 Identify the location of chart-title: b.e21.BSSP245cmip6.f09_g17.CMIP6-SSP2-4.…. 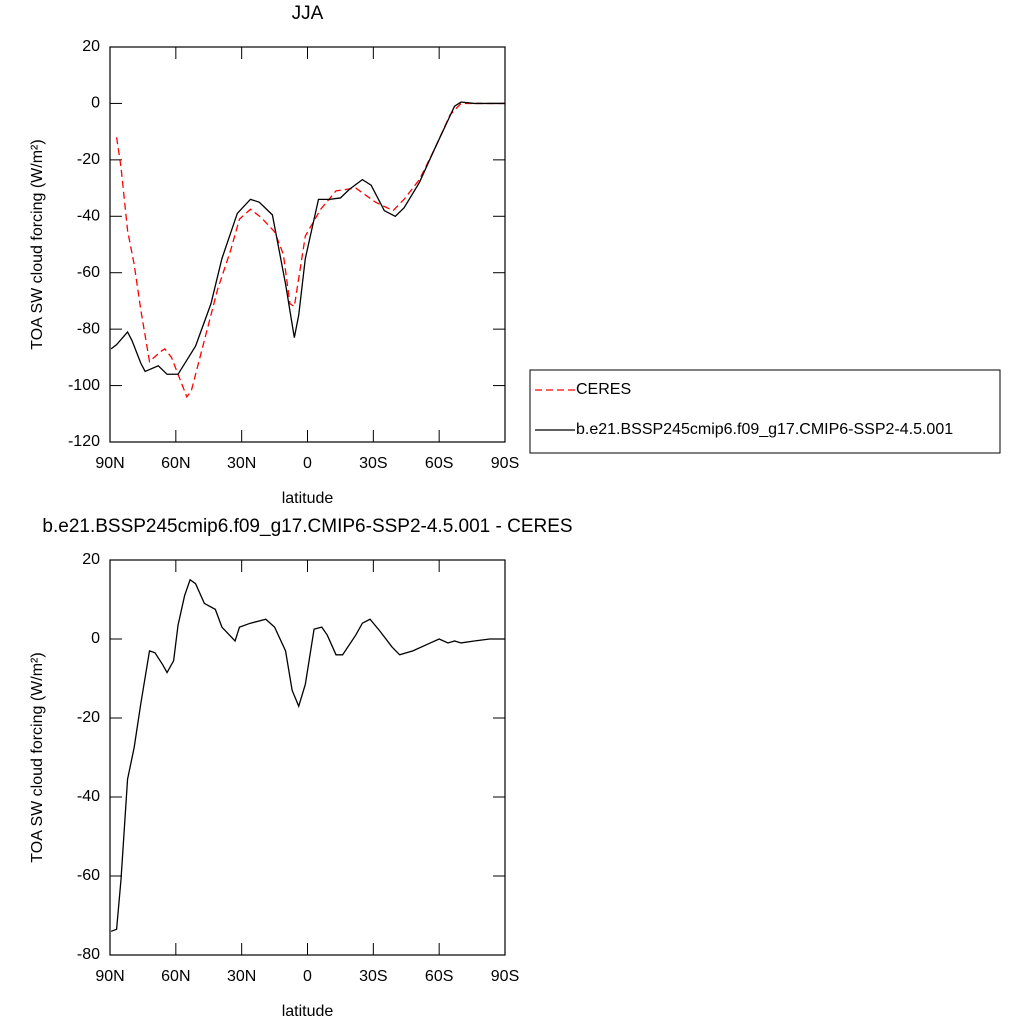
(307, 526).